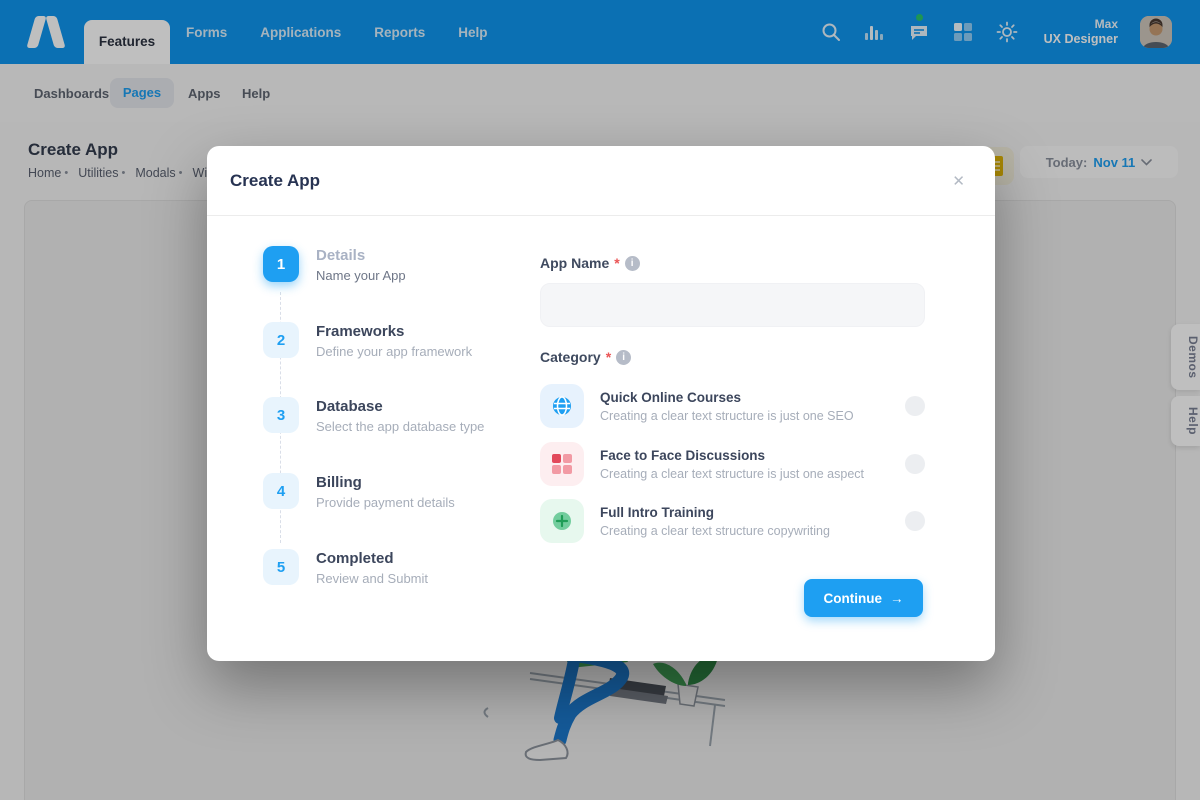  What do you see at coordinates (349, 406) in the screenshot?
I see `step-title: Database` at bounding box center [349, 406].